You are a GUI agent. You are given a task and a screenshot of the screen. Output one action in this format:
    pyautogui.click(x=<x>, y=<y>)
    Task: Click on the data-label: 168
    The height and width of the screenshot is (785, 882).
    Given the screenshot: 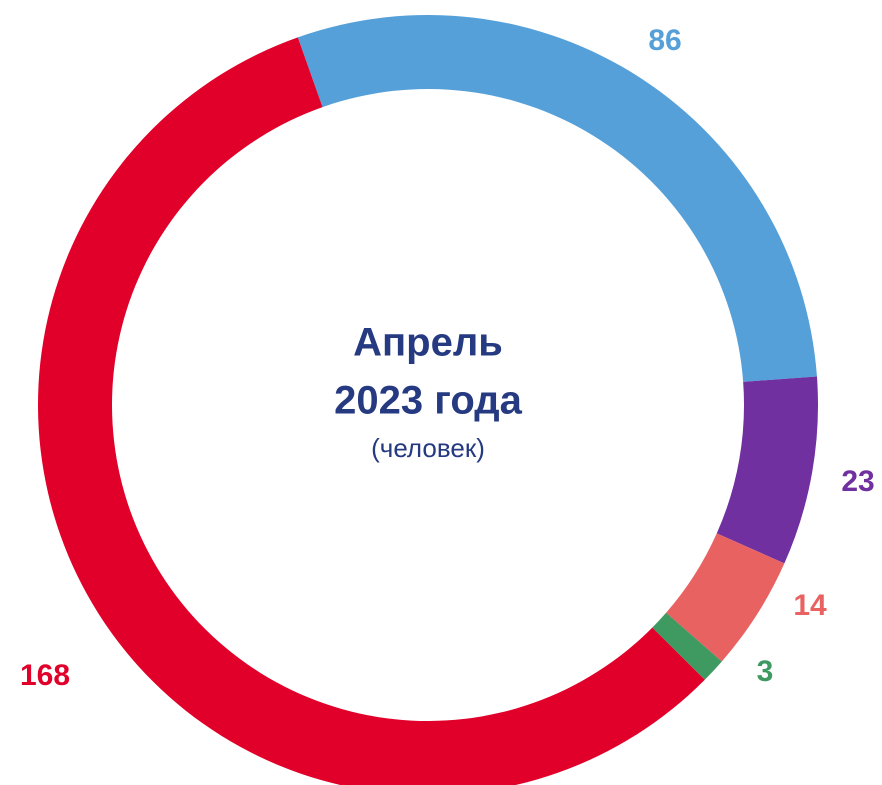 What is the action you would take?
    pyautogui.click(x=45, y=675)
    